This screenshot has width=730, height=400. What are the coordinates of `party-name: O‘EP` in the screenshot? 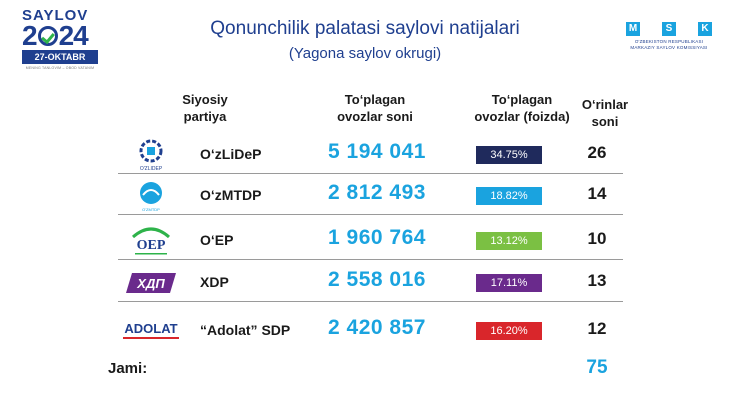 It's located at (217, 240).